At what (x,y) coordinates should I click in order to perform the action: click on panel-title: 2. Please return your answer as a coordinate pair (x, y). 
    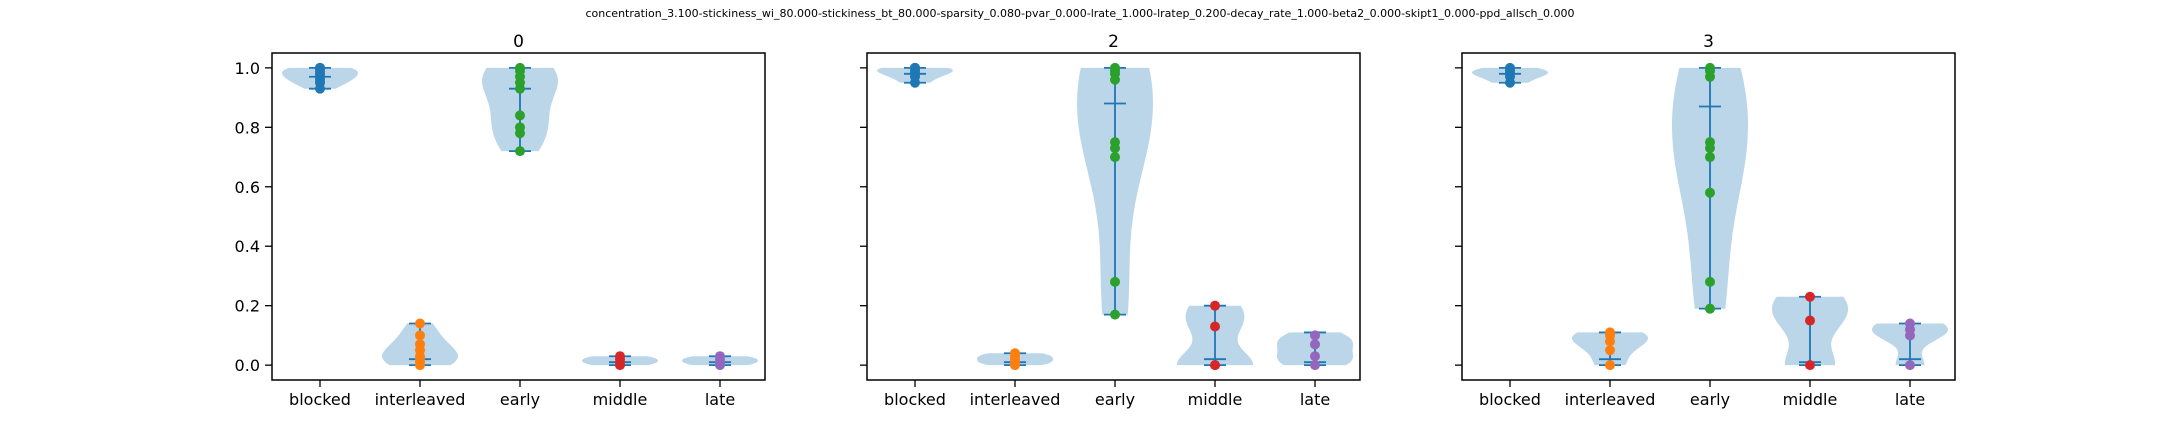
    Looking at the image, I should click on (1113, 42).